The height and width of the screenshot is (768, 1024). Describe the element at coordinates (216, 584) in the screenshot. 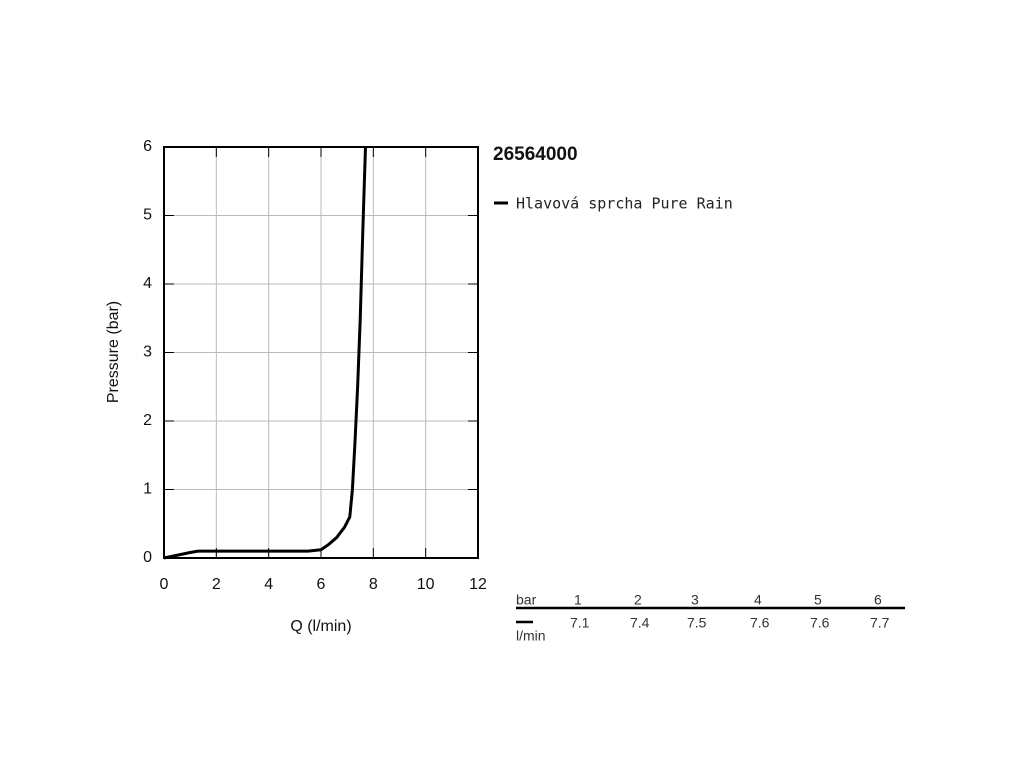

I see `x-tick-label: 2` at that location.